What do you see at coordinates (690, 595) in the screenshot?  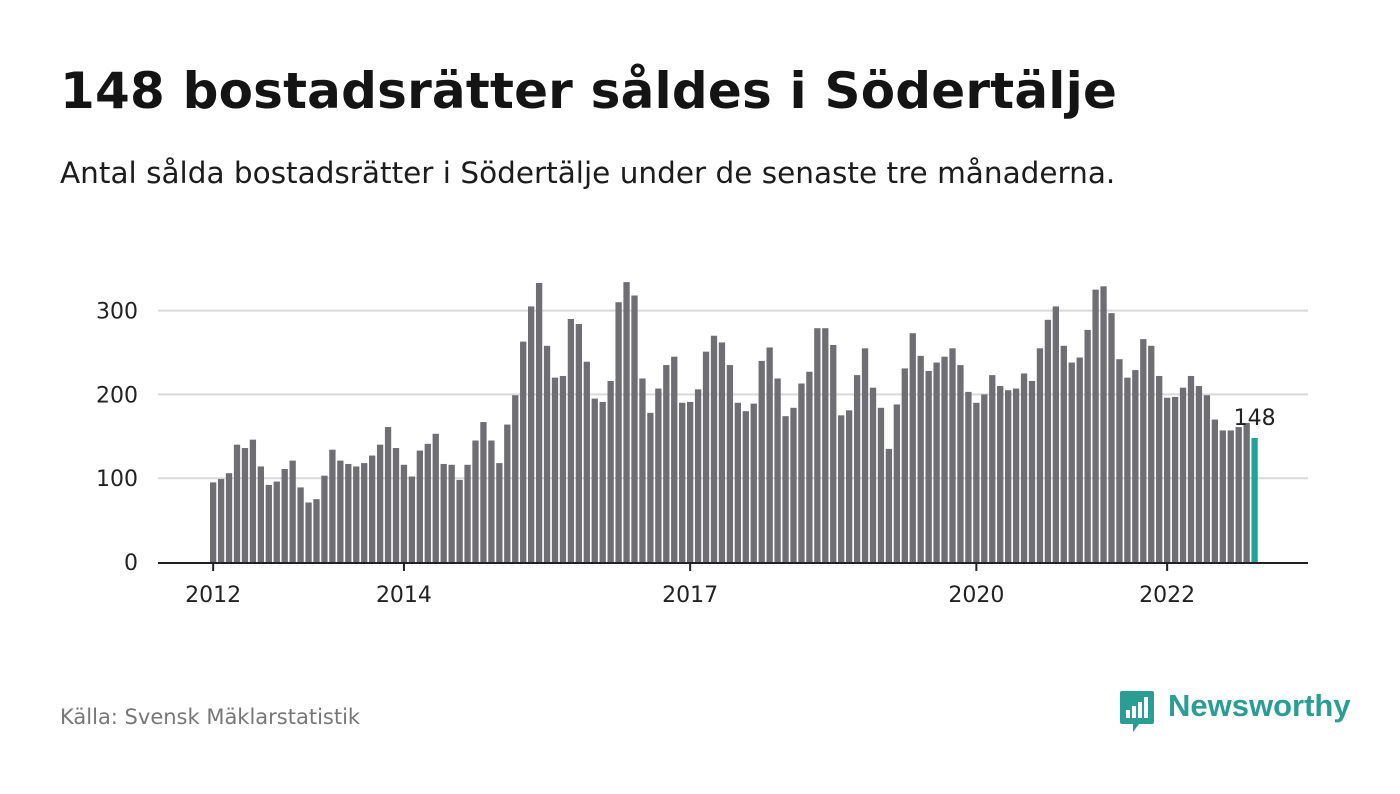 I see `x-tick-label: 2017` at bounding box center [690, 595].